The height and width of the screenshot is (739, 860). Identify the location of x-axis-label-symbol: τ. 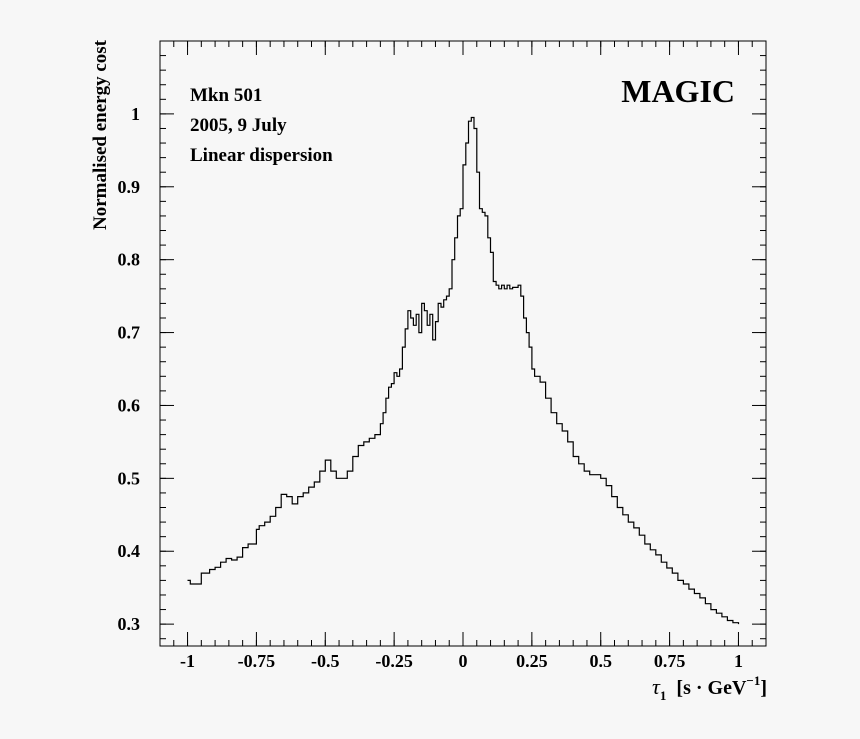
(656, 686).